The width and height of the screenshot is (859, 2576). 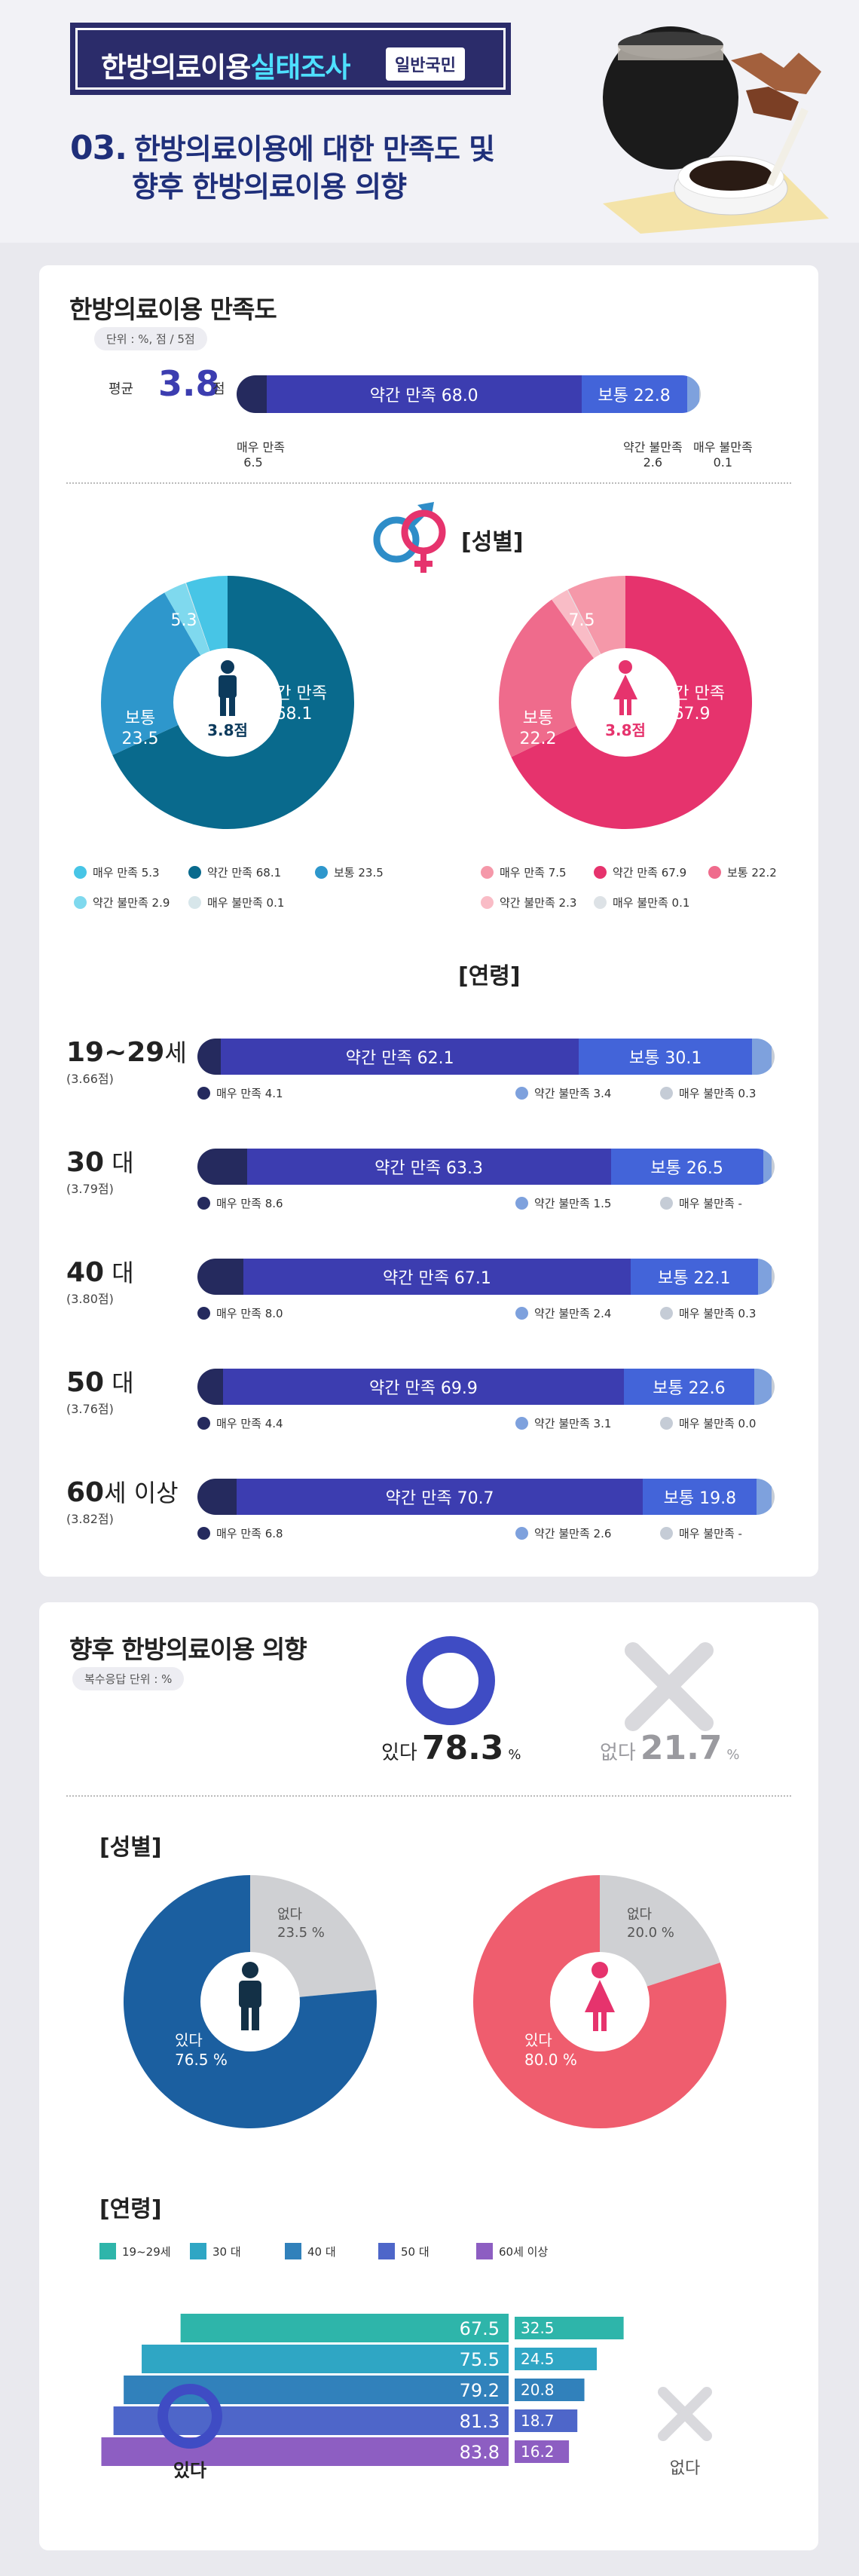 I want to click on female-legend-dissat: 약간 불만족 2.3, so click(x=528, y=902).